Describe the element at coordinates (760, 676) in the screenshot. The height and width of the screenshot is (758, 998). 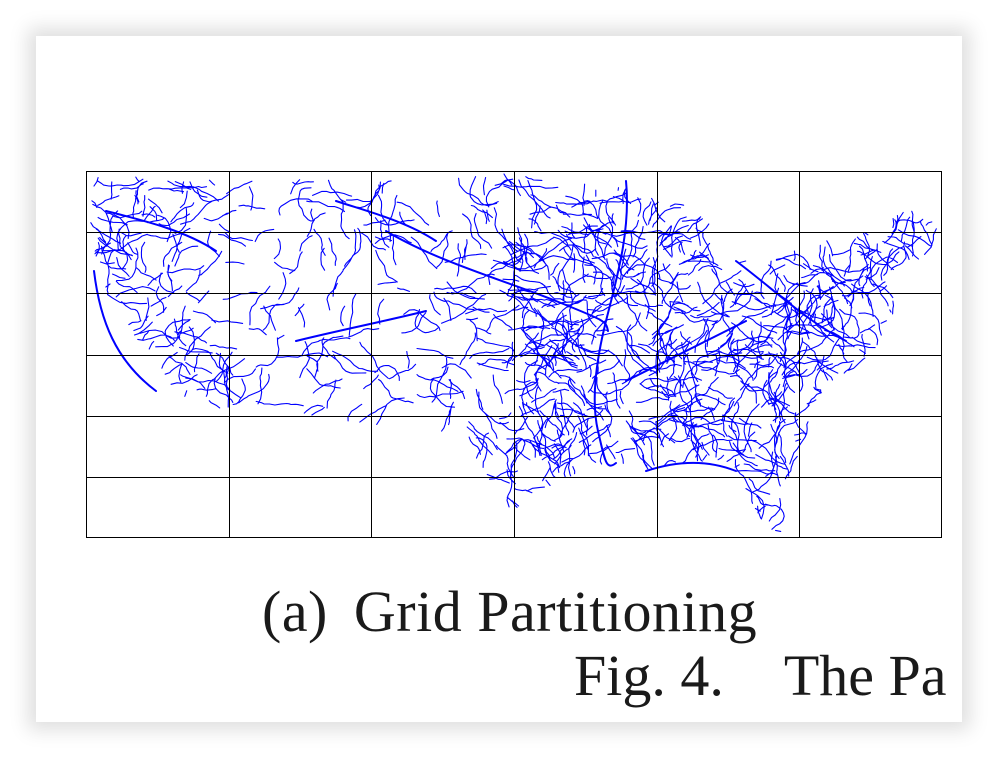
I see `figure-caption: Fig. 4. The Pa` at that location.